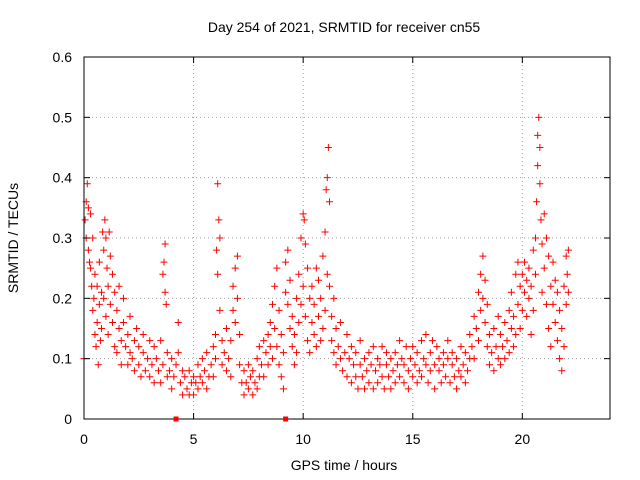 The width and height of the screenshot is (640, 480). I want to click on y-tick-label: 0.6, so click(63, 57).